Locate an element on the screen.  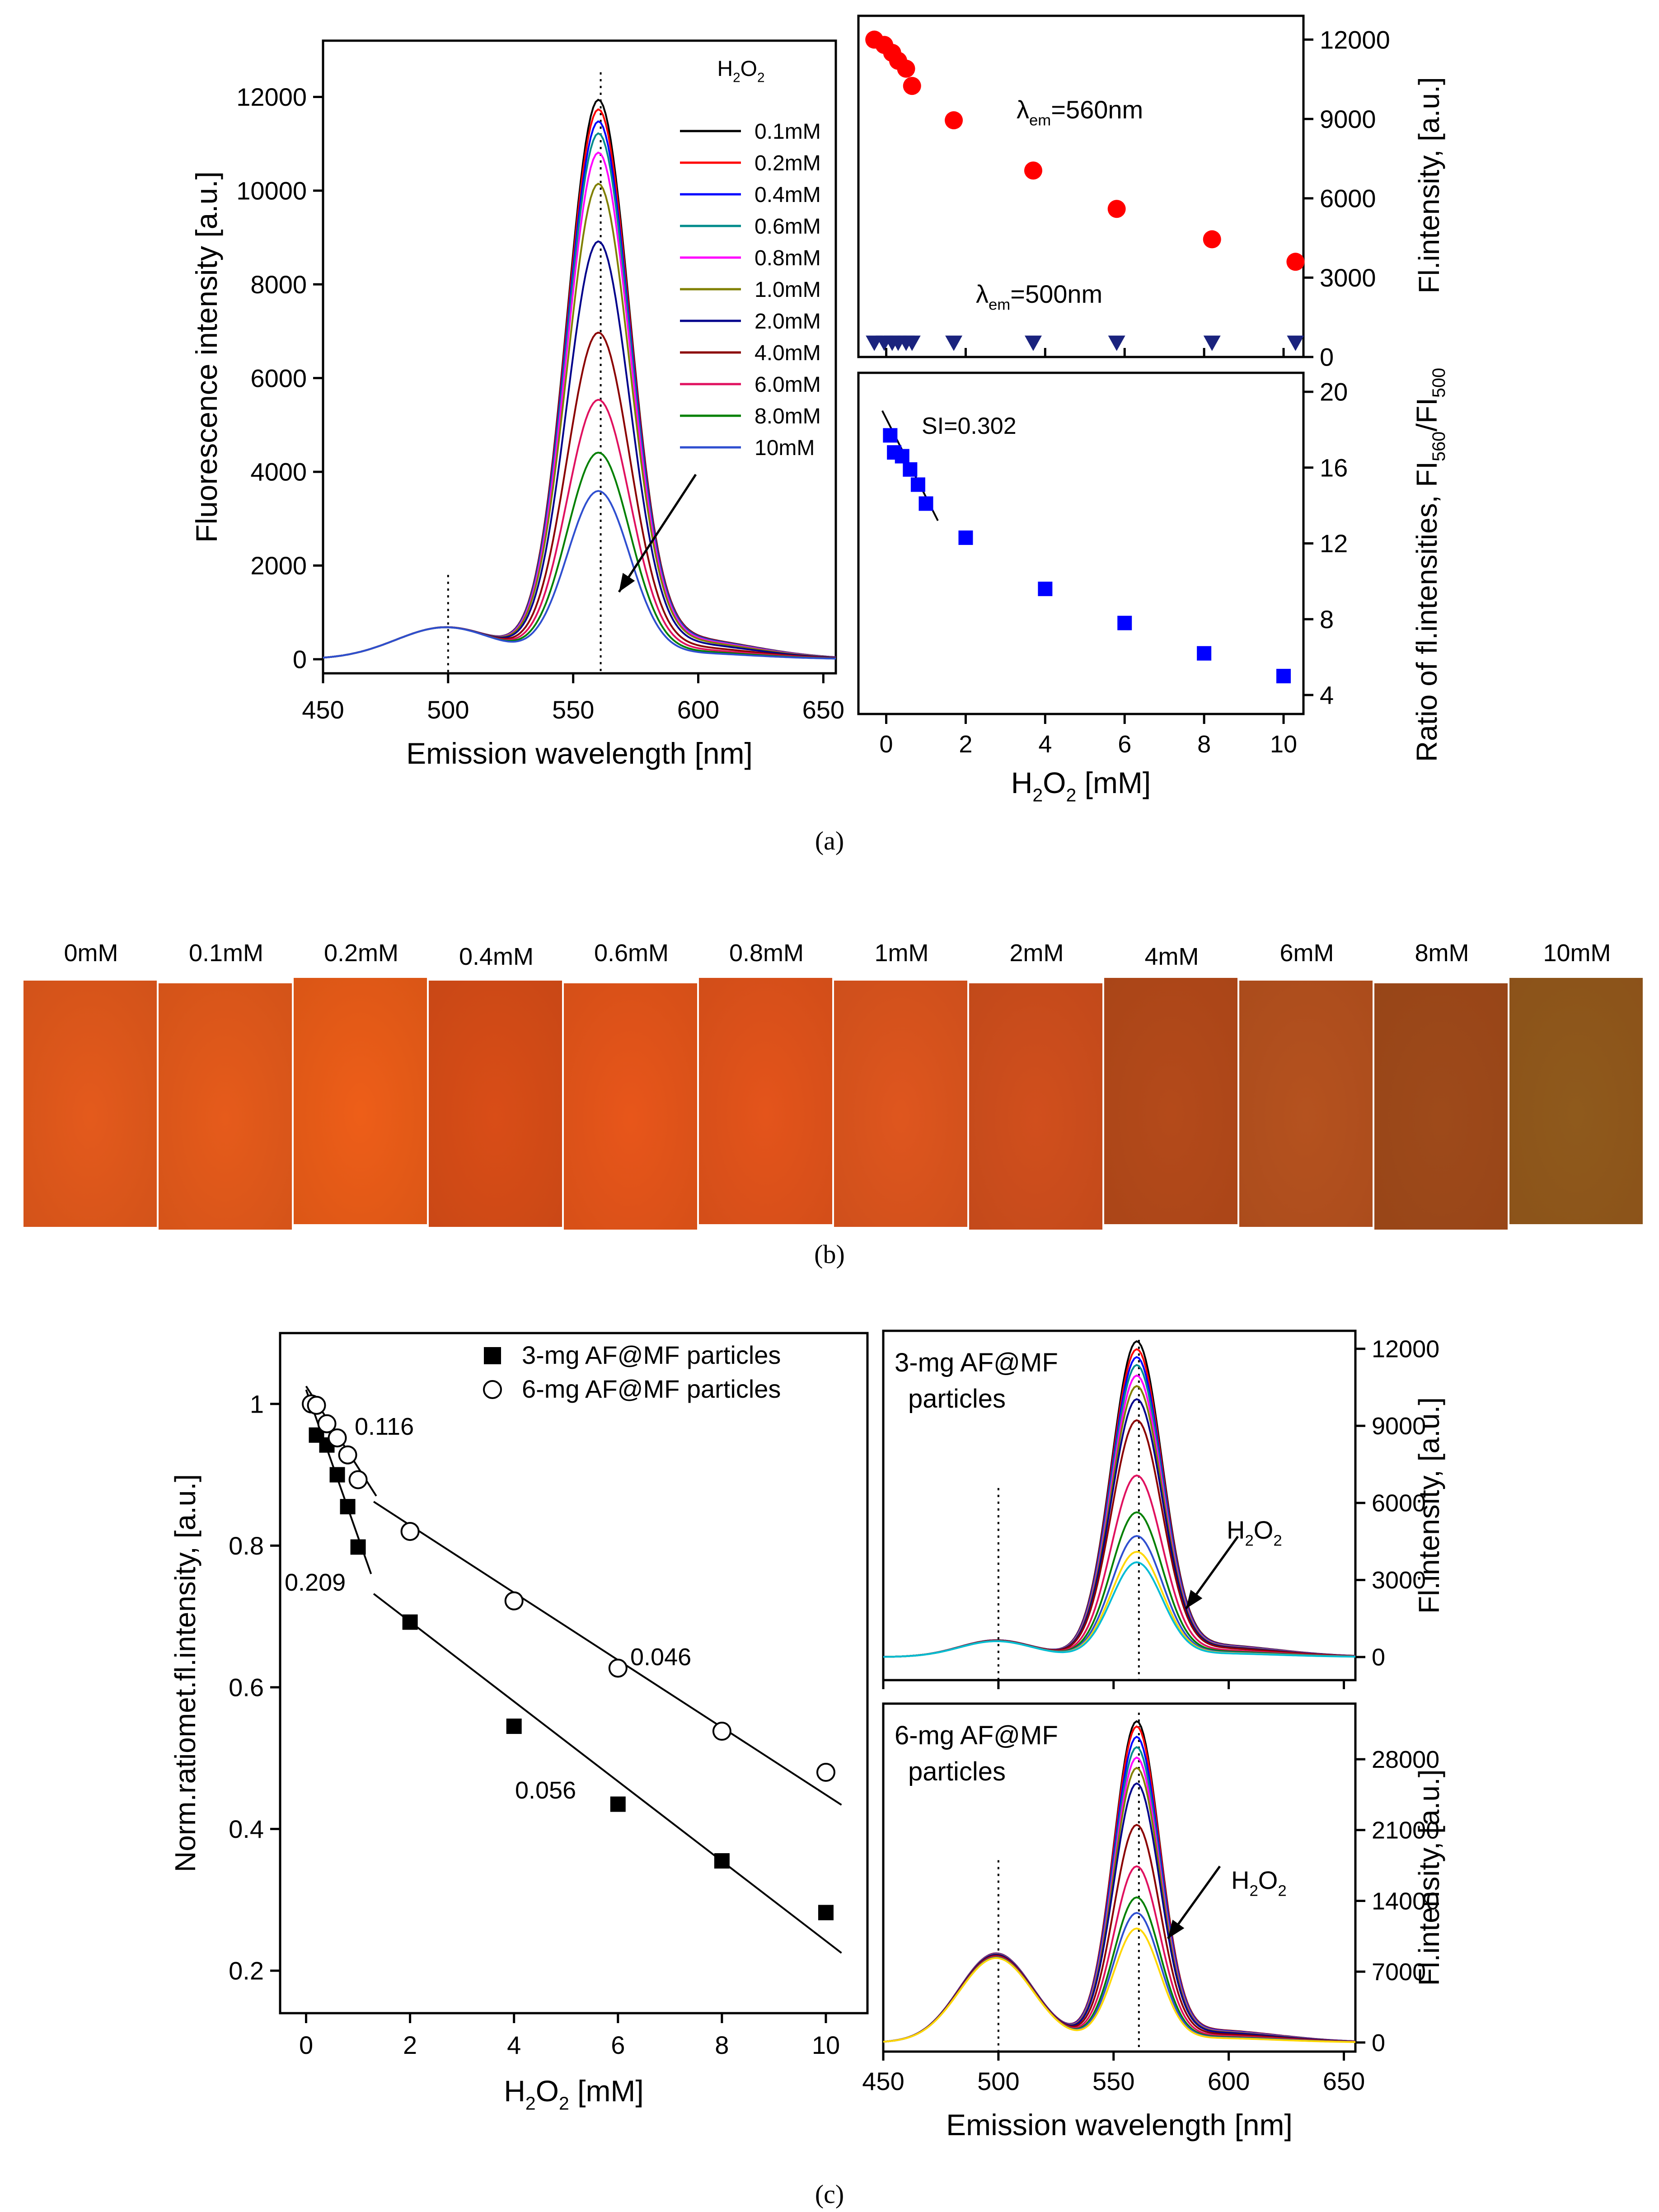
a-spectra-x-tick-label: 450 is located at coordinates (323, 709).